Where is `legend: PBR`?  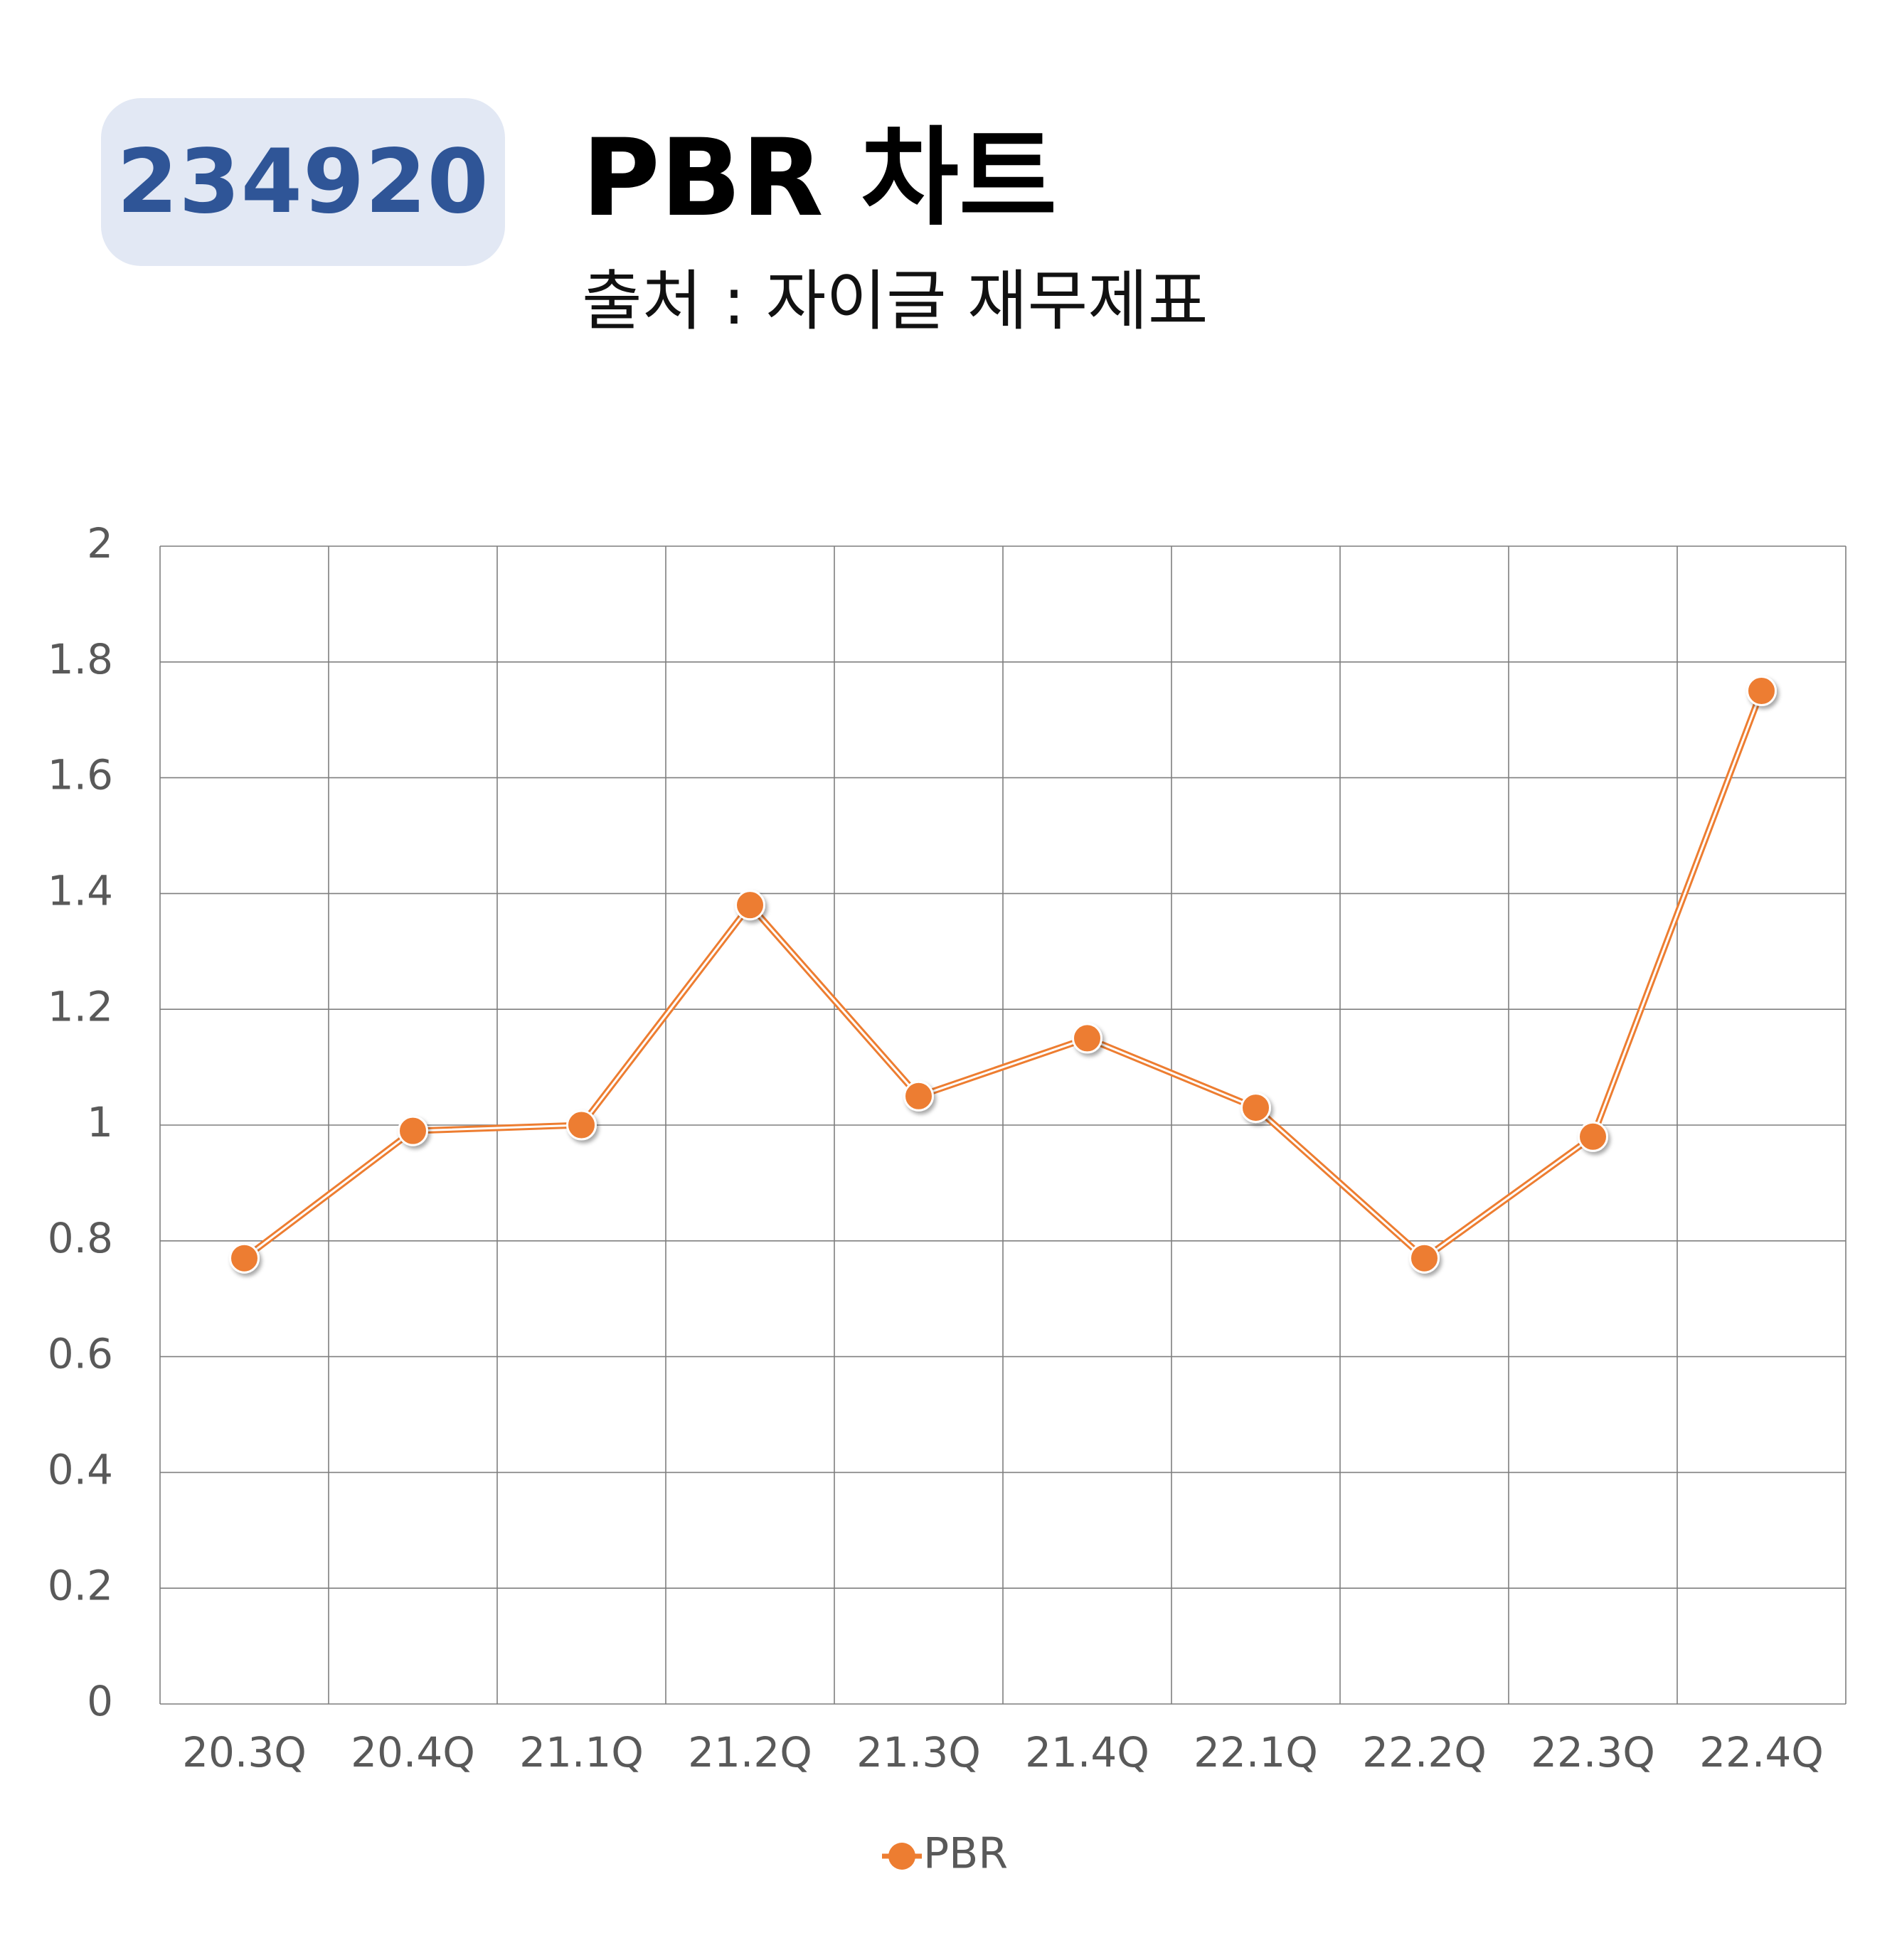 legend: PBR is located at coordinates (945, 1854).